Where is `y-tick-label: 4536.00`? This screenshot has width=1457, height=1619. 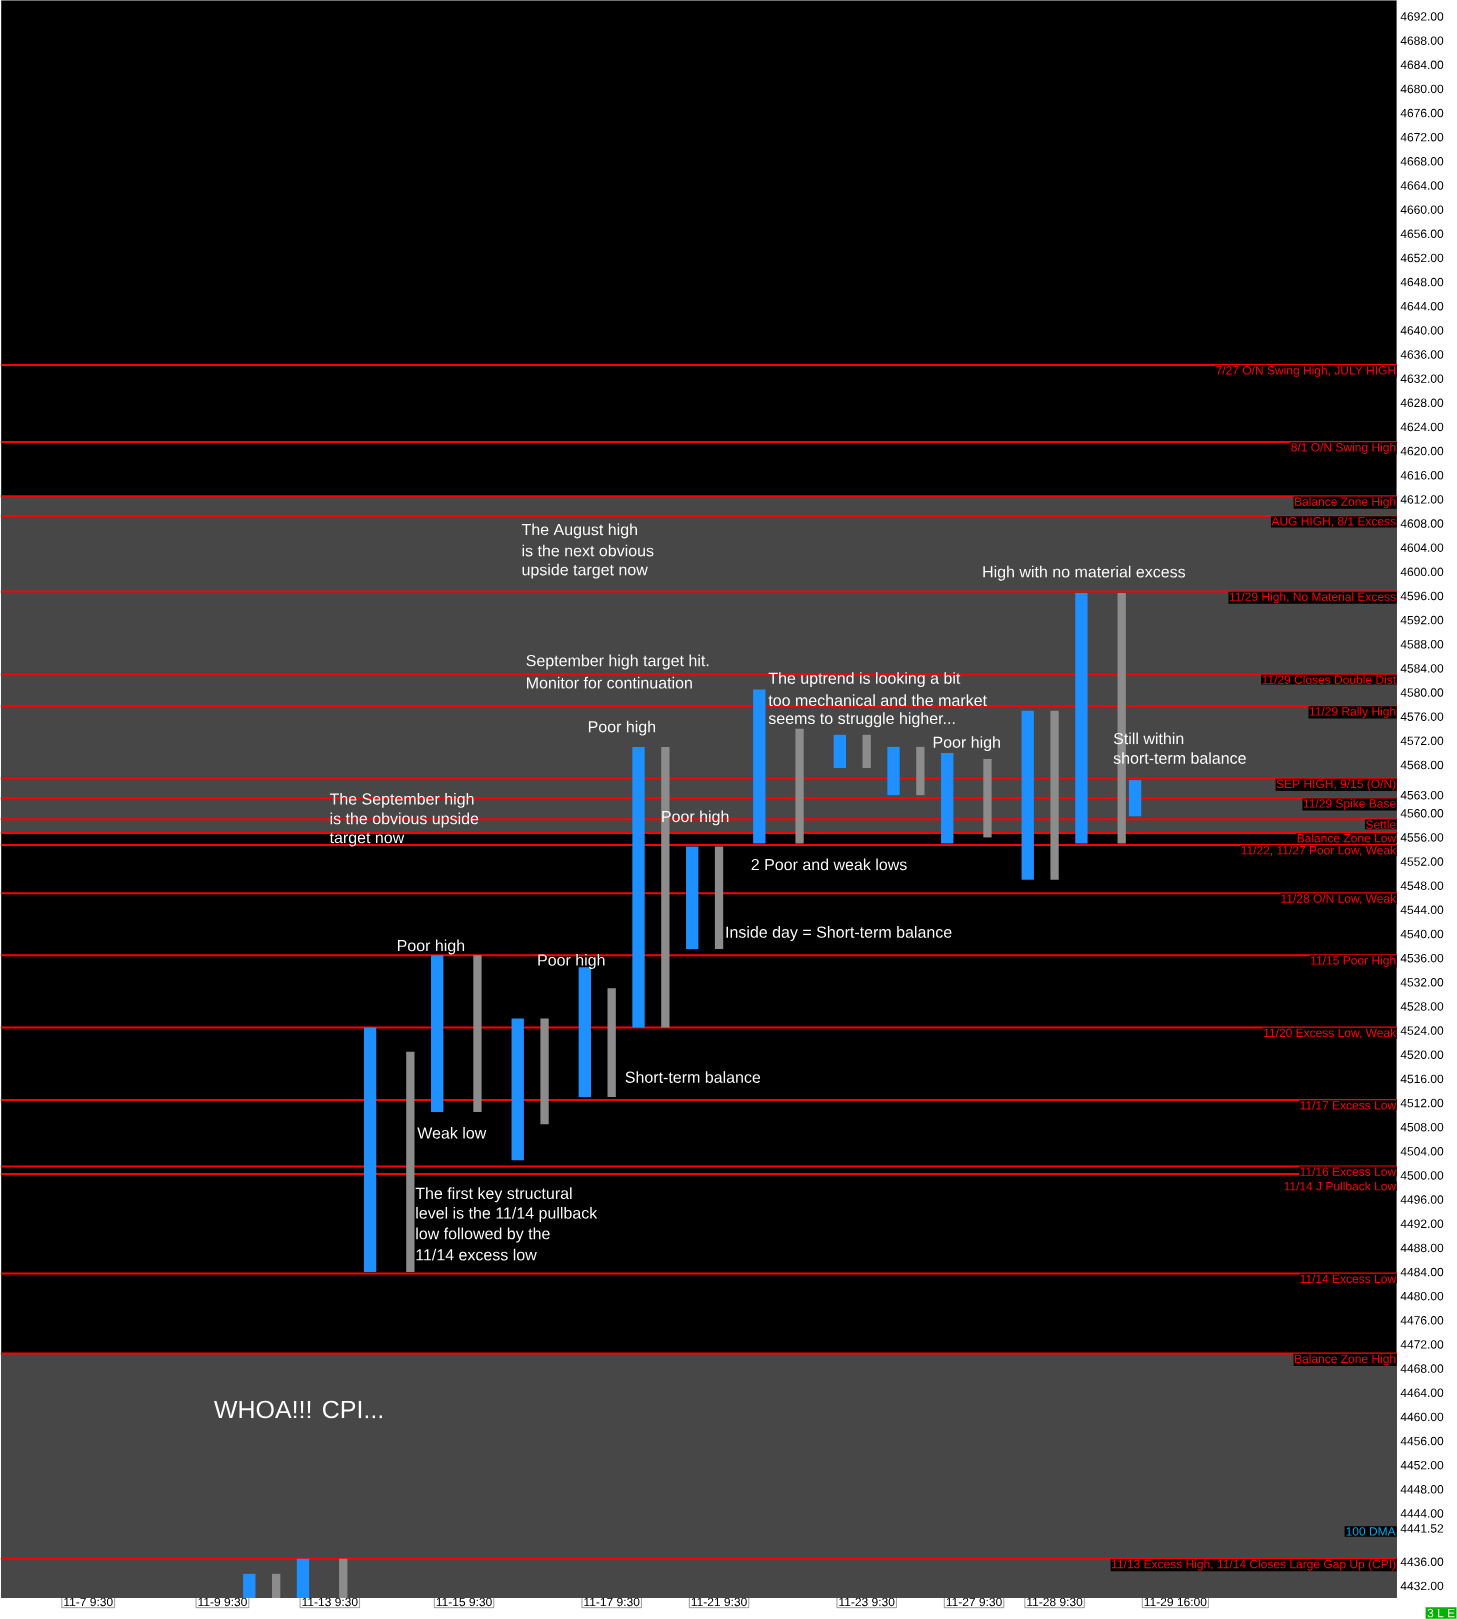
y-tick-label: 4536.00 is located at coordinates (1422, 958).